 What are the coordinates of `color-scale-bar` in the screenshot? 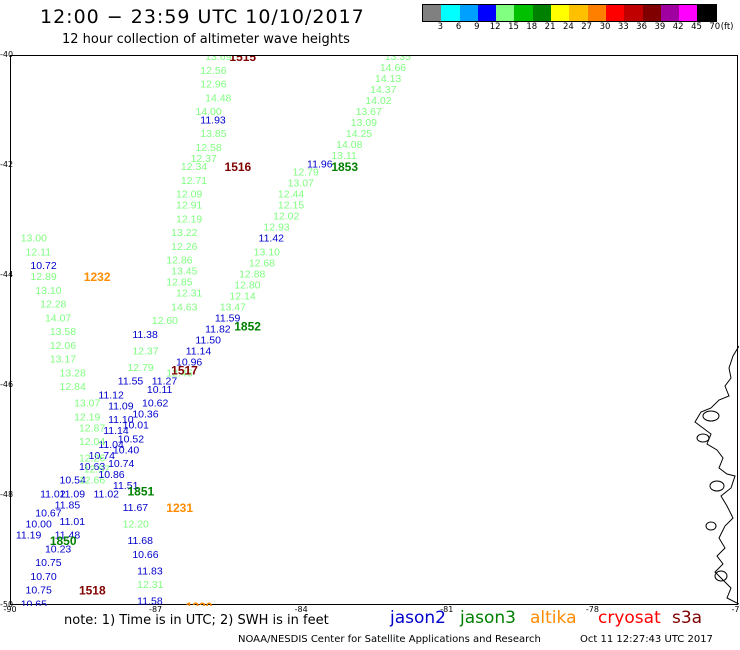 It's located at (569, 13).